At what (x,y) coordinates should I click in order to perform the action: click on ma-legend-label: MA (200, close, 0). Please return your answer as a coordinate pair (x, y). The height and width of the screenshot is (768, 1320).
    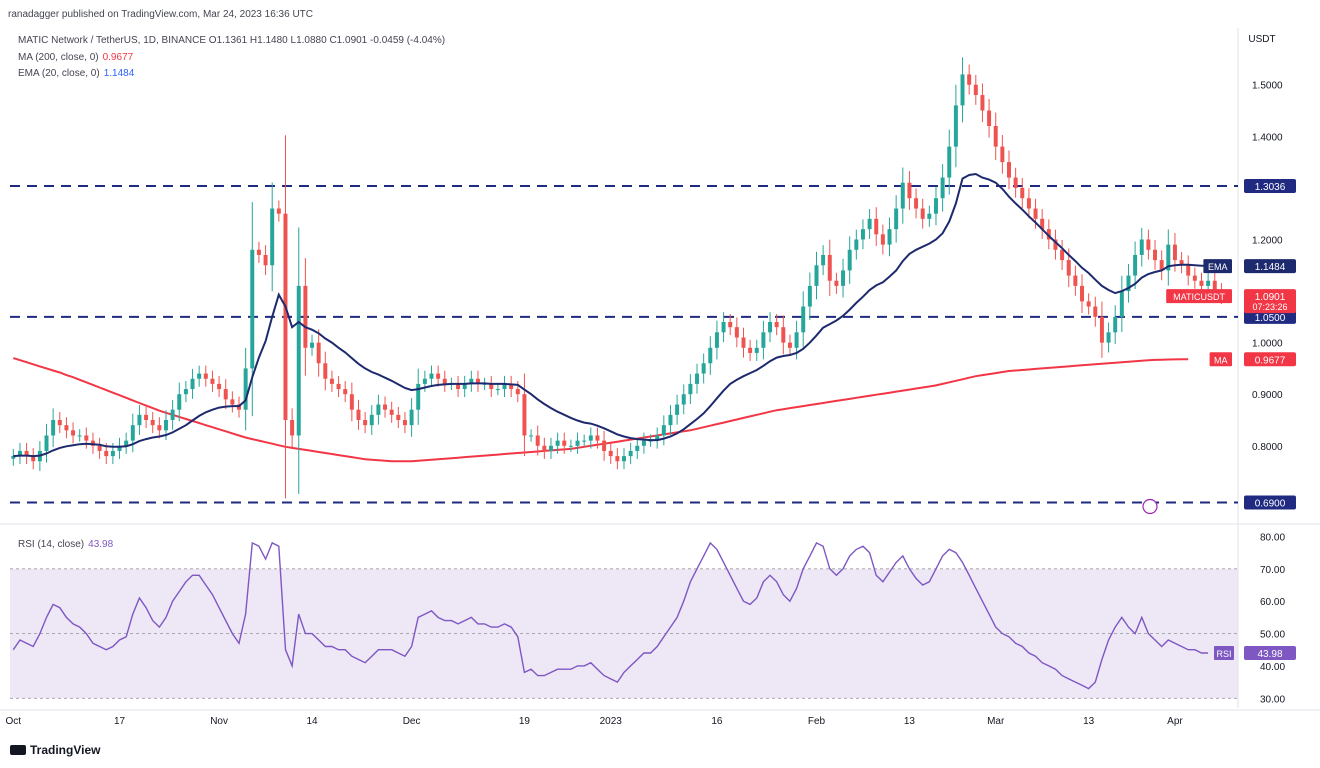
    Looking at the image, I should click on (58, 57).